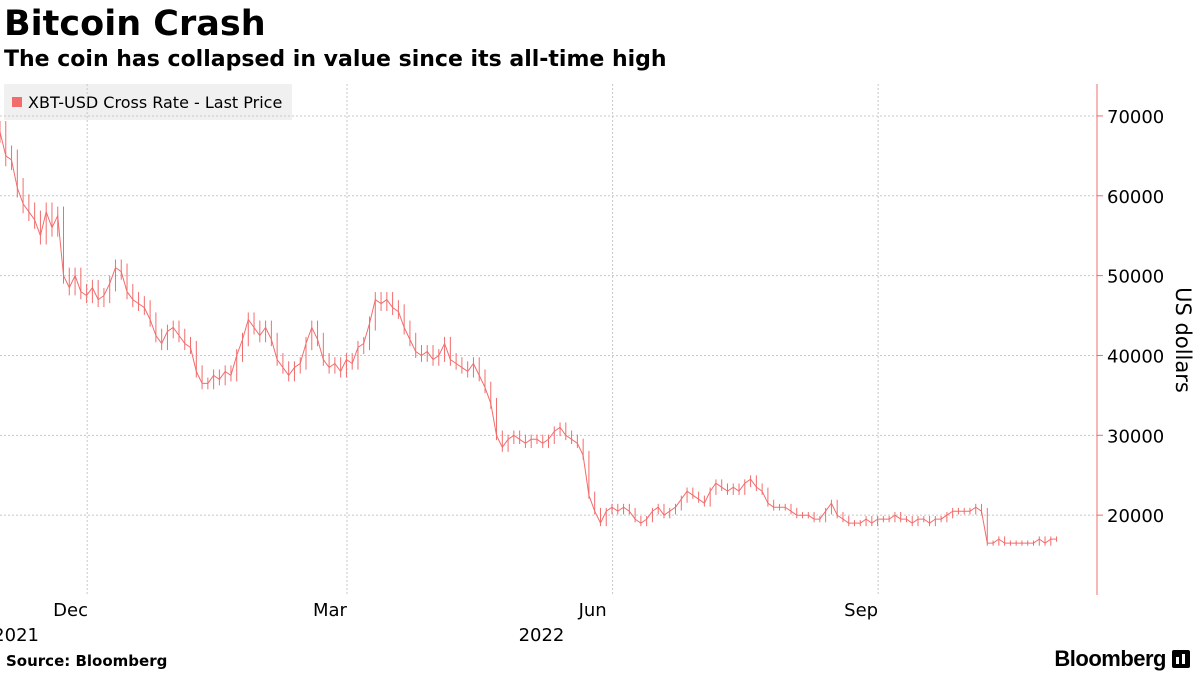  I want to click on legend-label: XBT-USD Cross Rate - Last Price, so click(155, 102).